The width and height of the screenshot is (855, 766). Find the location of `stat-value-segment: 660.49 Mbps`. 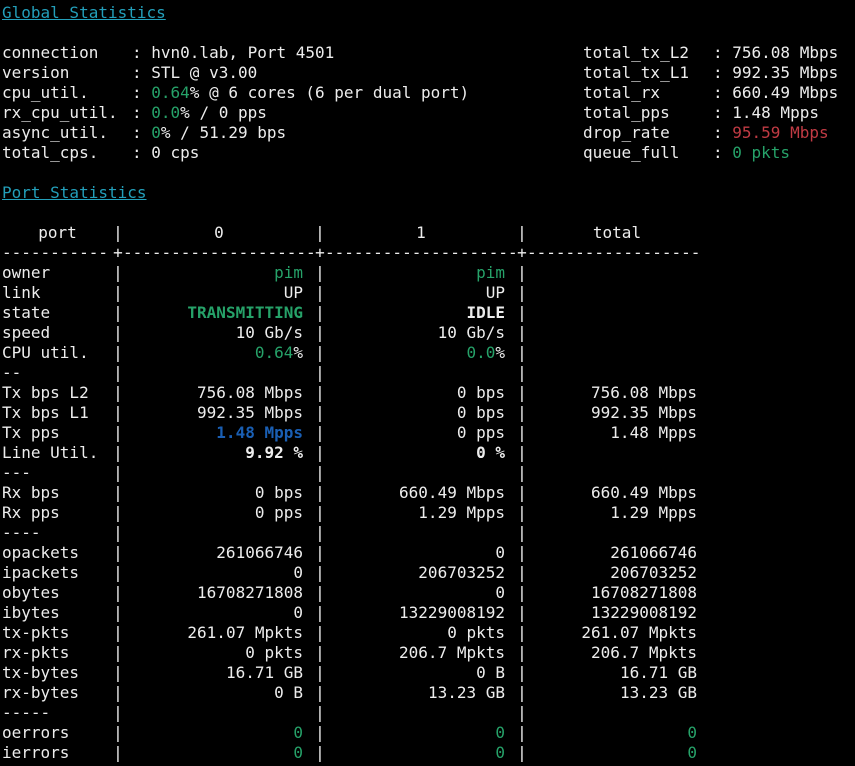

stat-value-segment: 660.49 Mbps is located at coordinates (785, 92).